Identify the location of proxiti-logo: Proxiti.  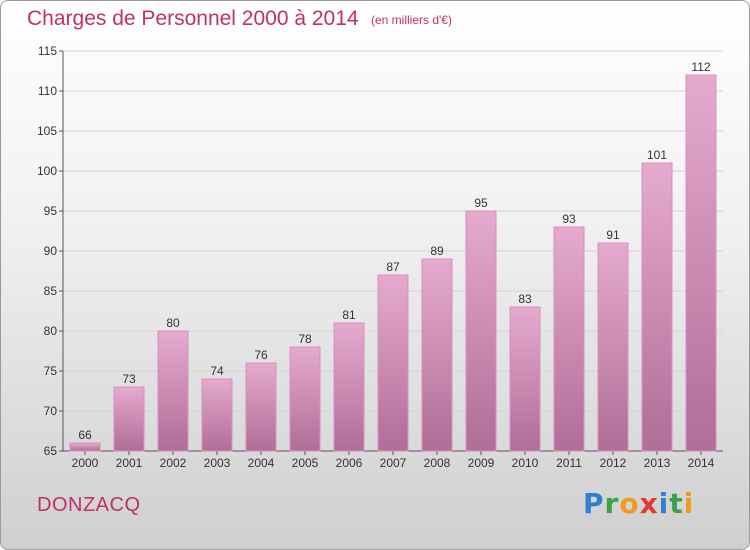
(638, 503).